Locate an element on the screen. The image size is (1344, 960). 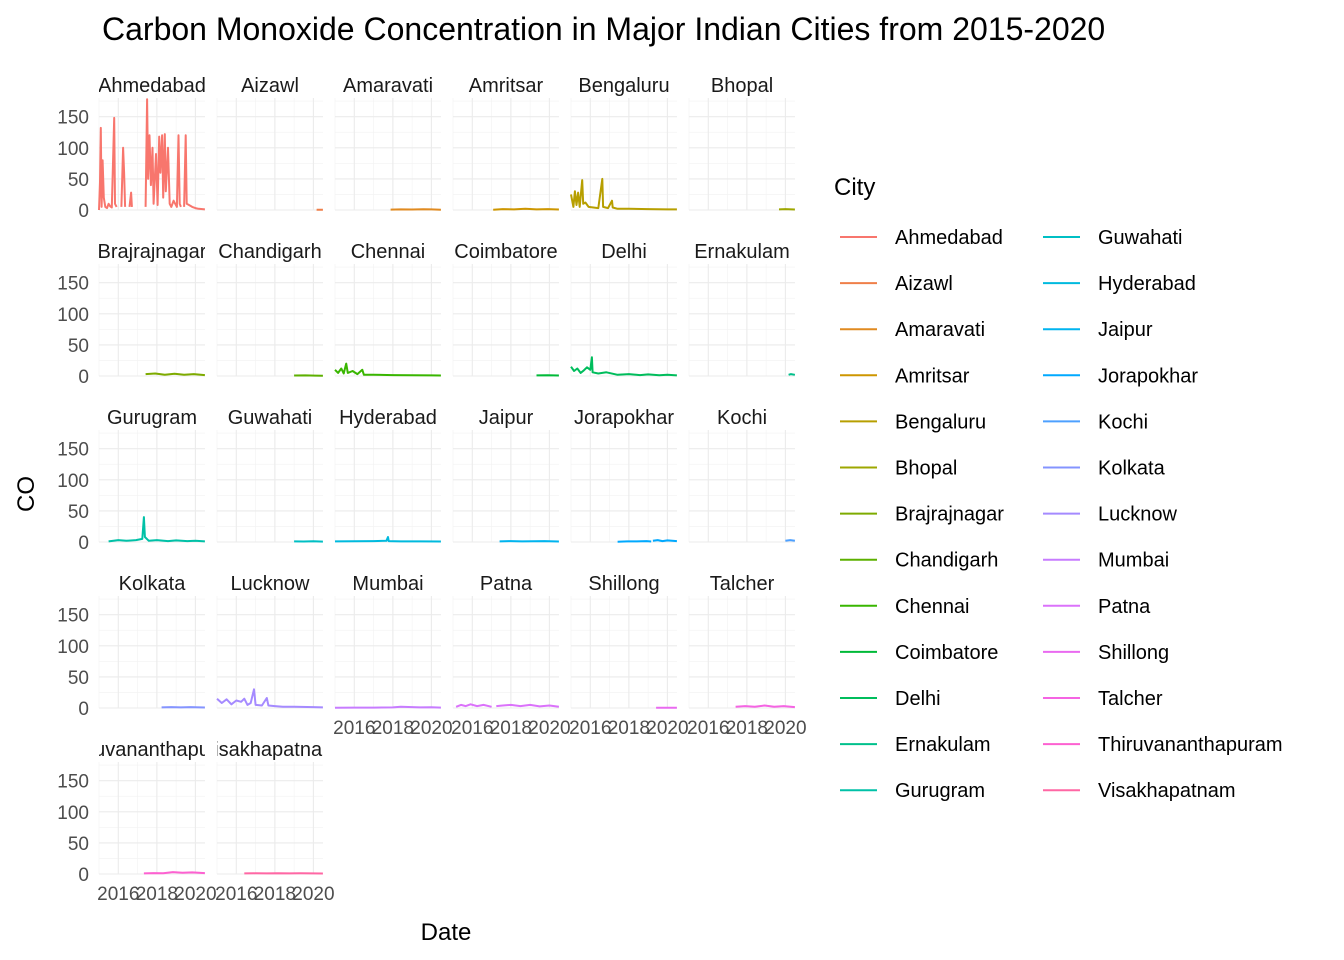
facet-strip-label: Bengaluru is located at coordinates (623, 86).